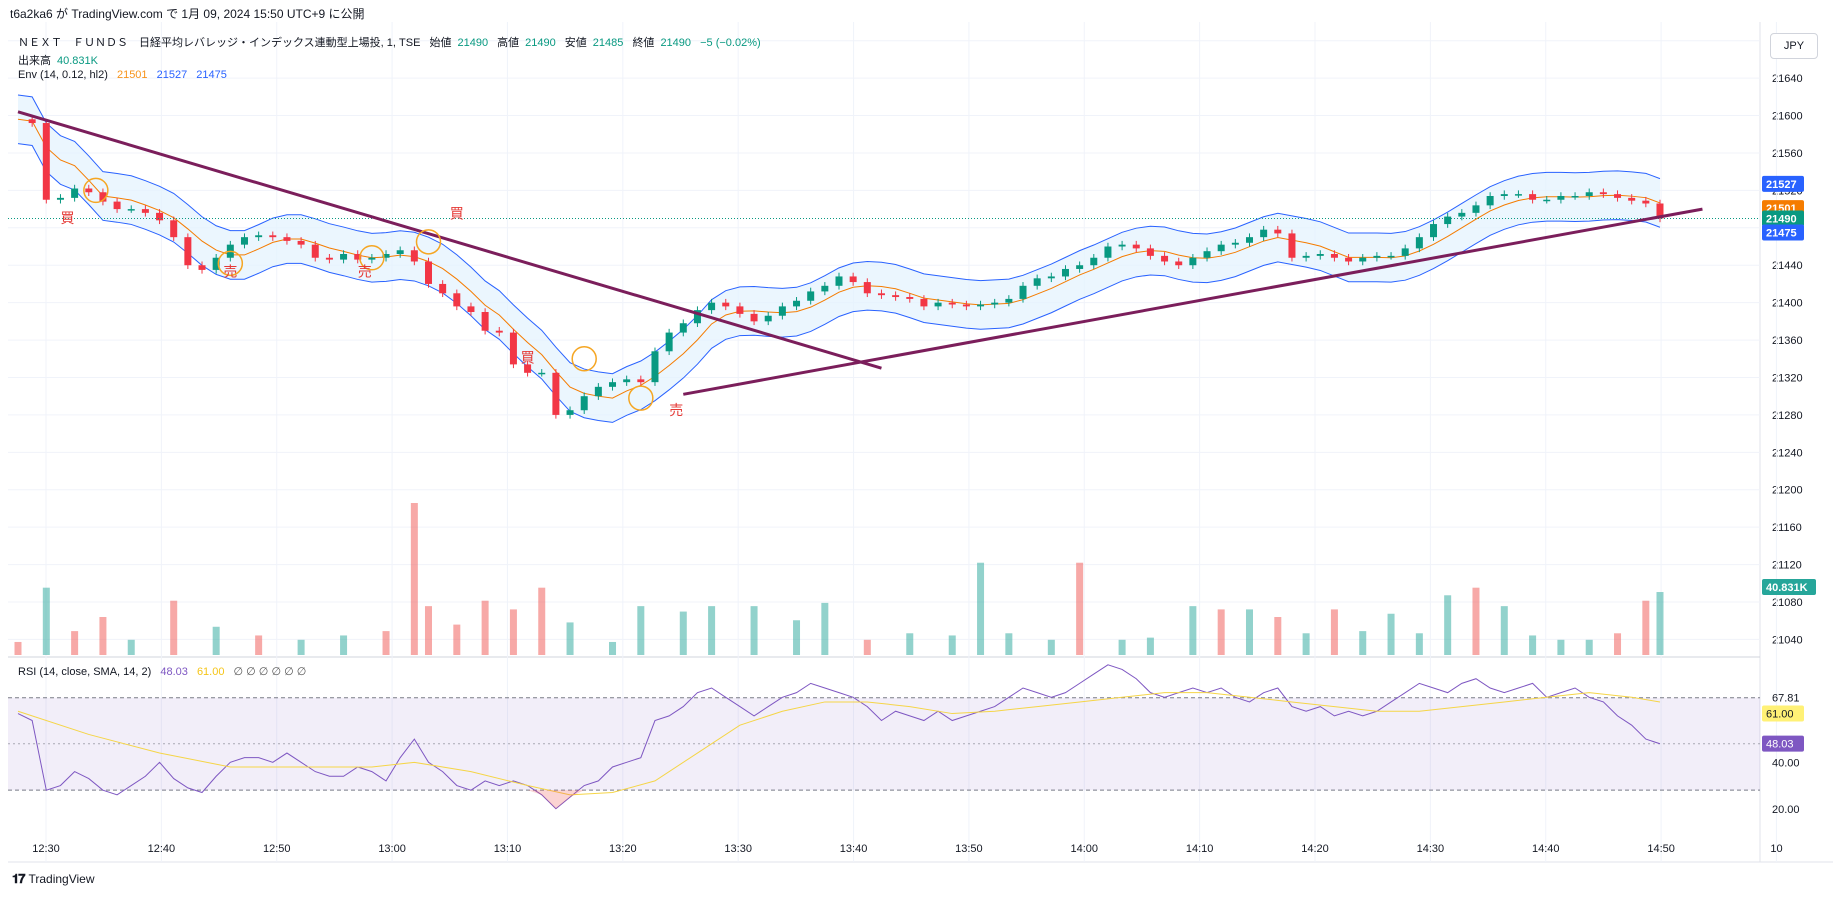 This screenshot has width=1833, height=897. I want to click on price-tick-label: 21560, so click(1787, 154).